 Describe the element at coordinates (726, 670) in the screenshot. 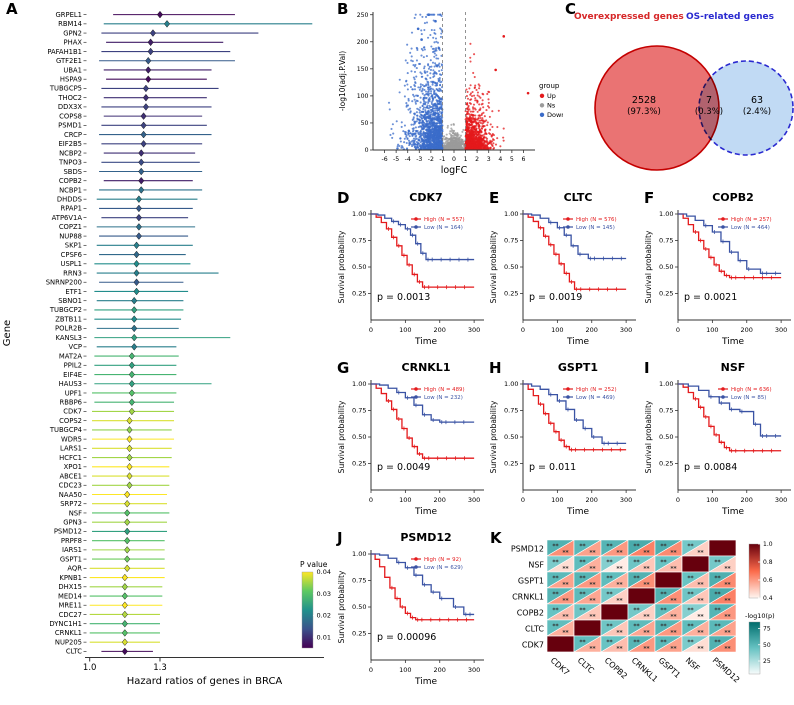

I see `svg-text: PSMD12` at that location.